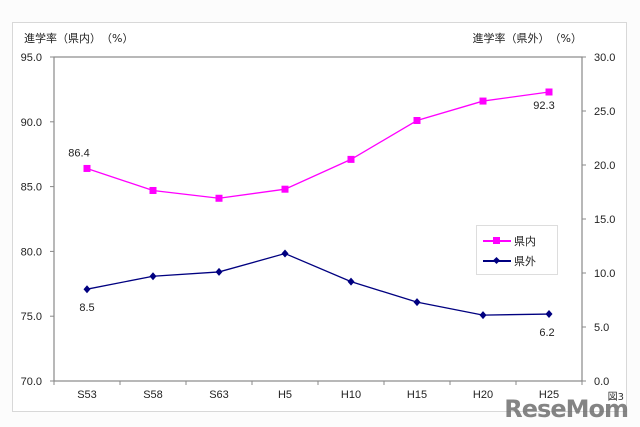 This screenshot has height=427, width=640. I want to click on data-label: 92.3, so click(543, 106).